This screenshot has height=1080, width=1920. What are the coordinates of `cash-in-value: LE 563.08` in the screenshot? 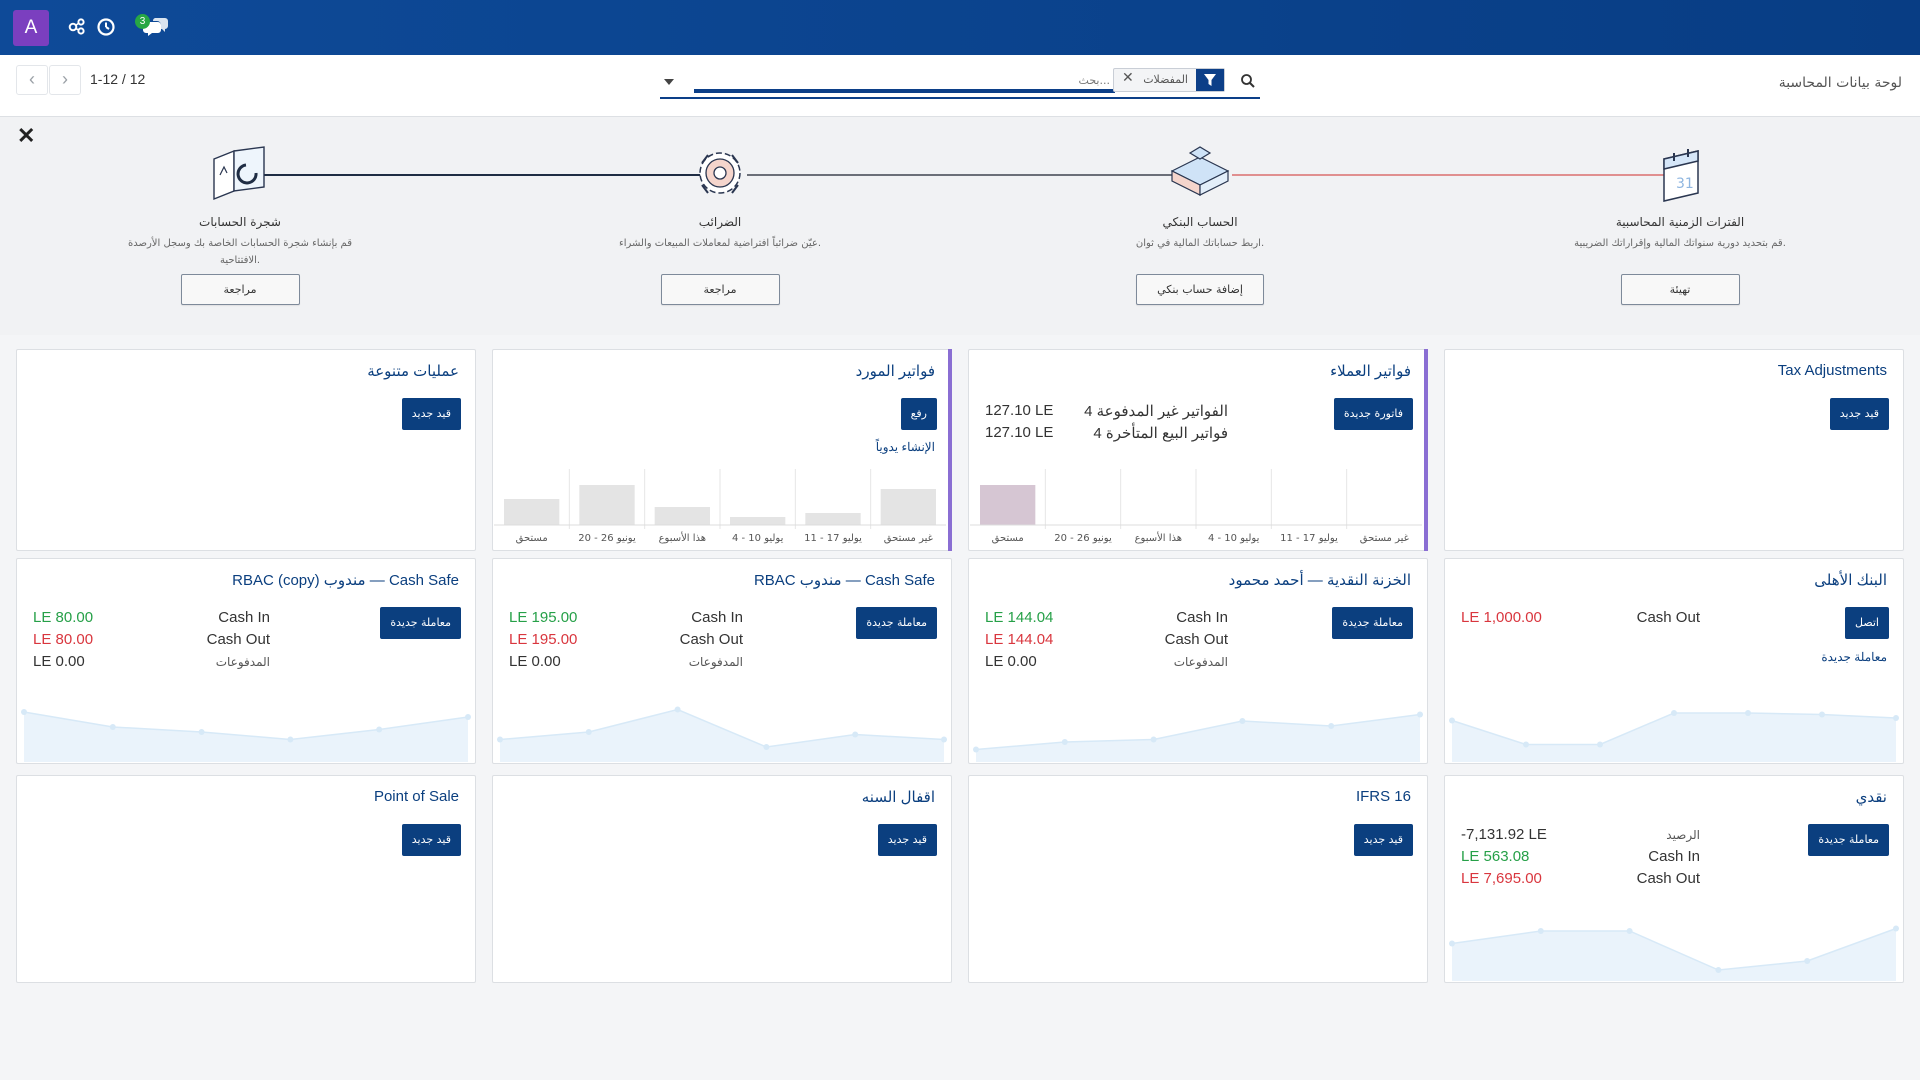 It's located at (1495, 856).